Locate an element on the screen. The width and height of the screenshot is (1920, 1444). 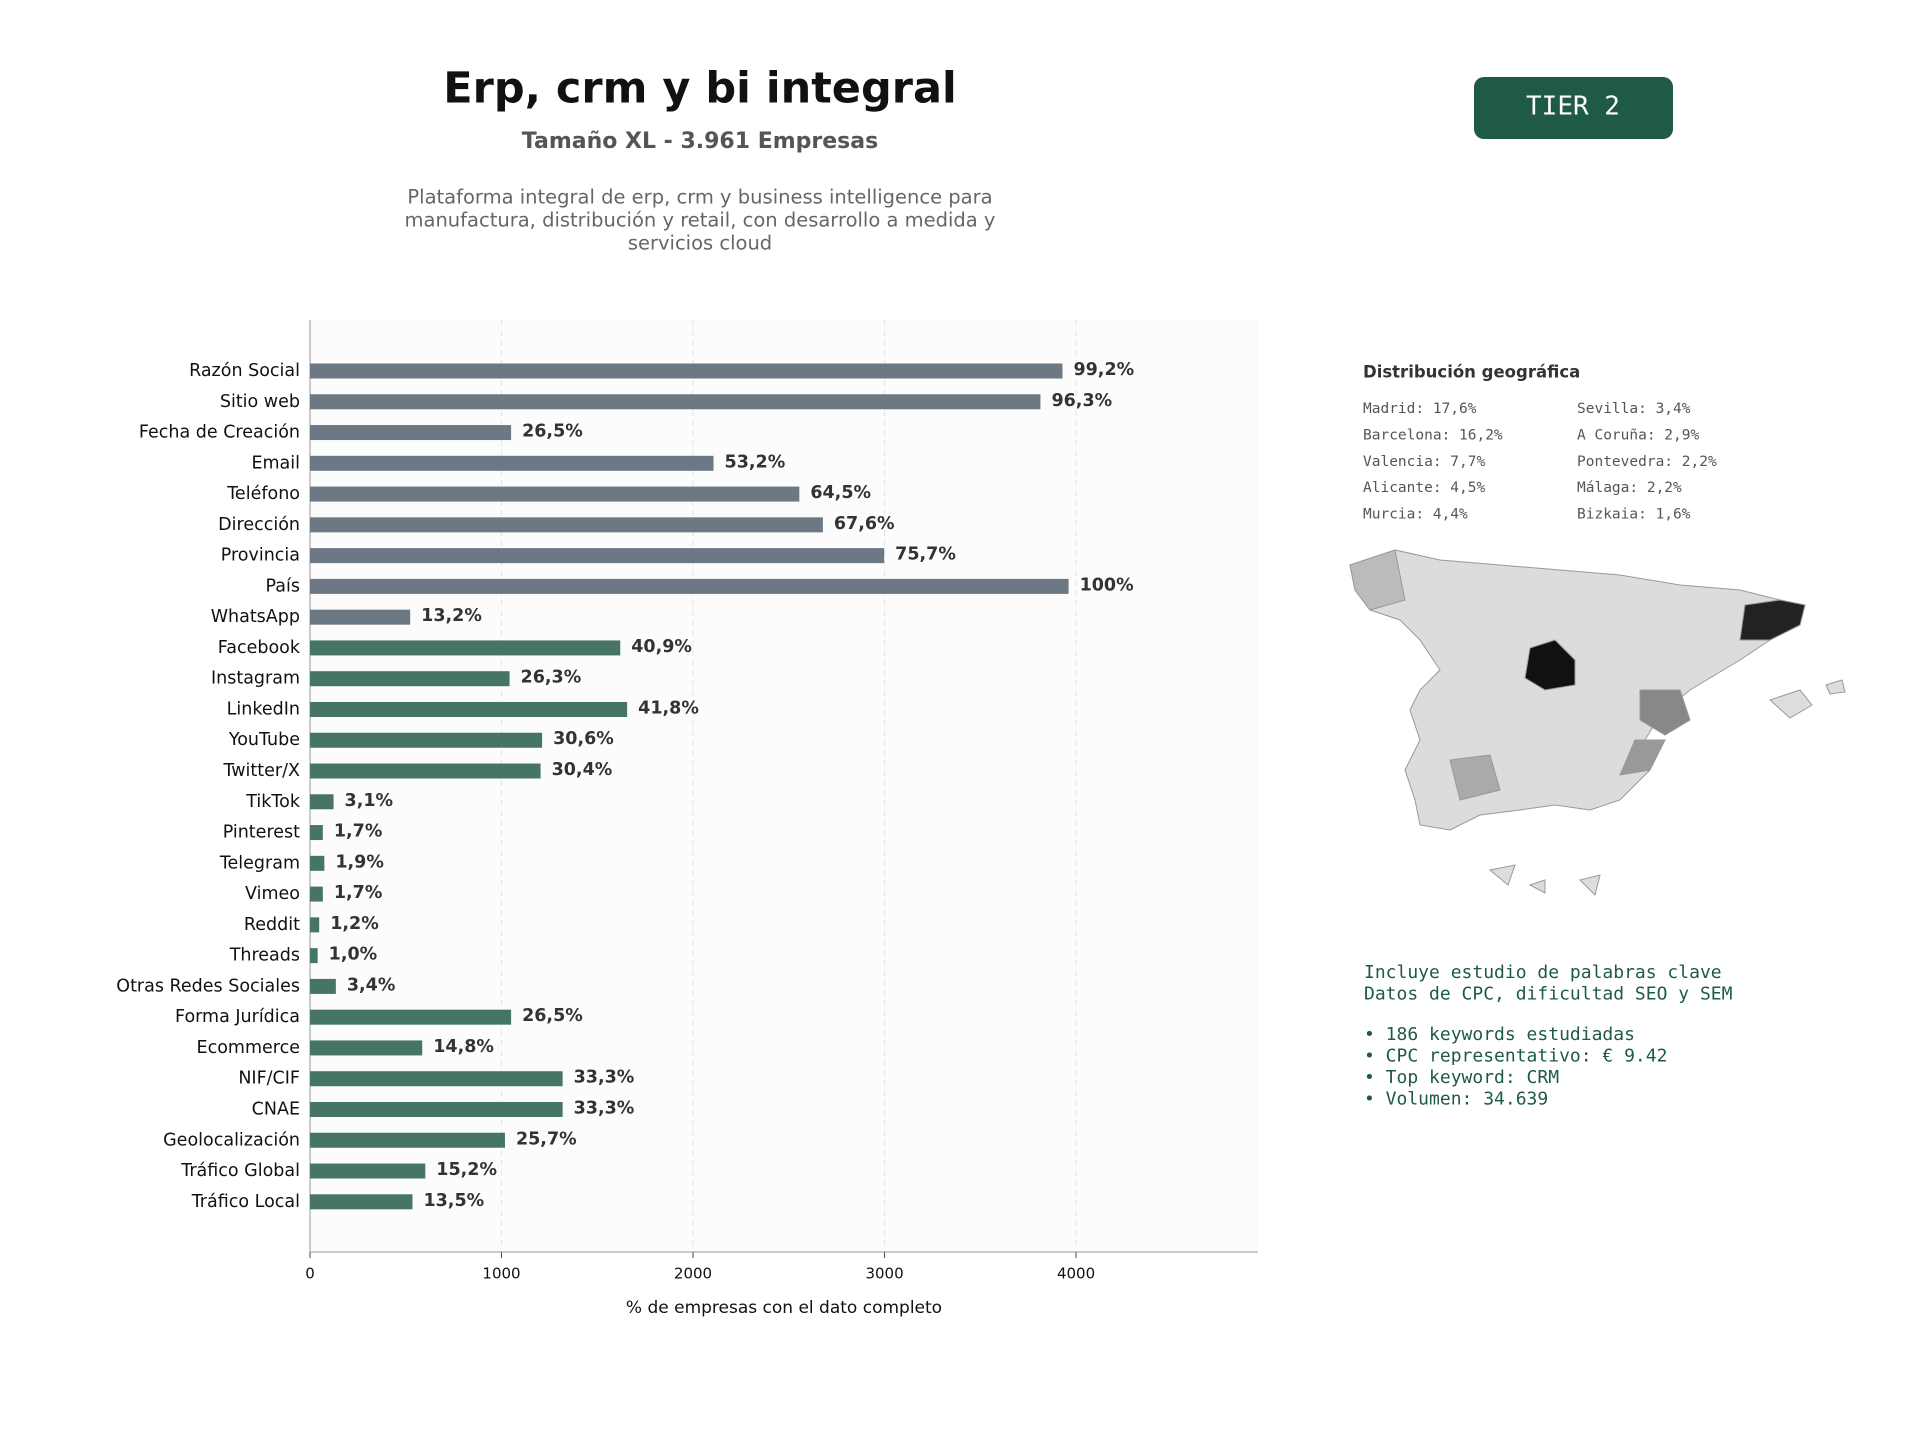
value-label: 14,8% is located at coordinates (463, 1047).